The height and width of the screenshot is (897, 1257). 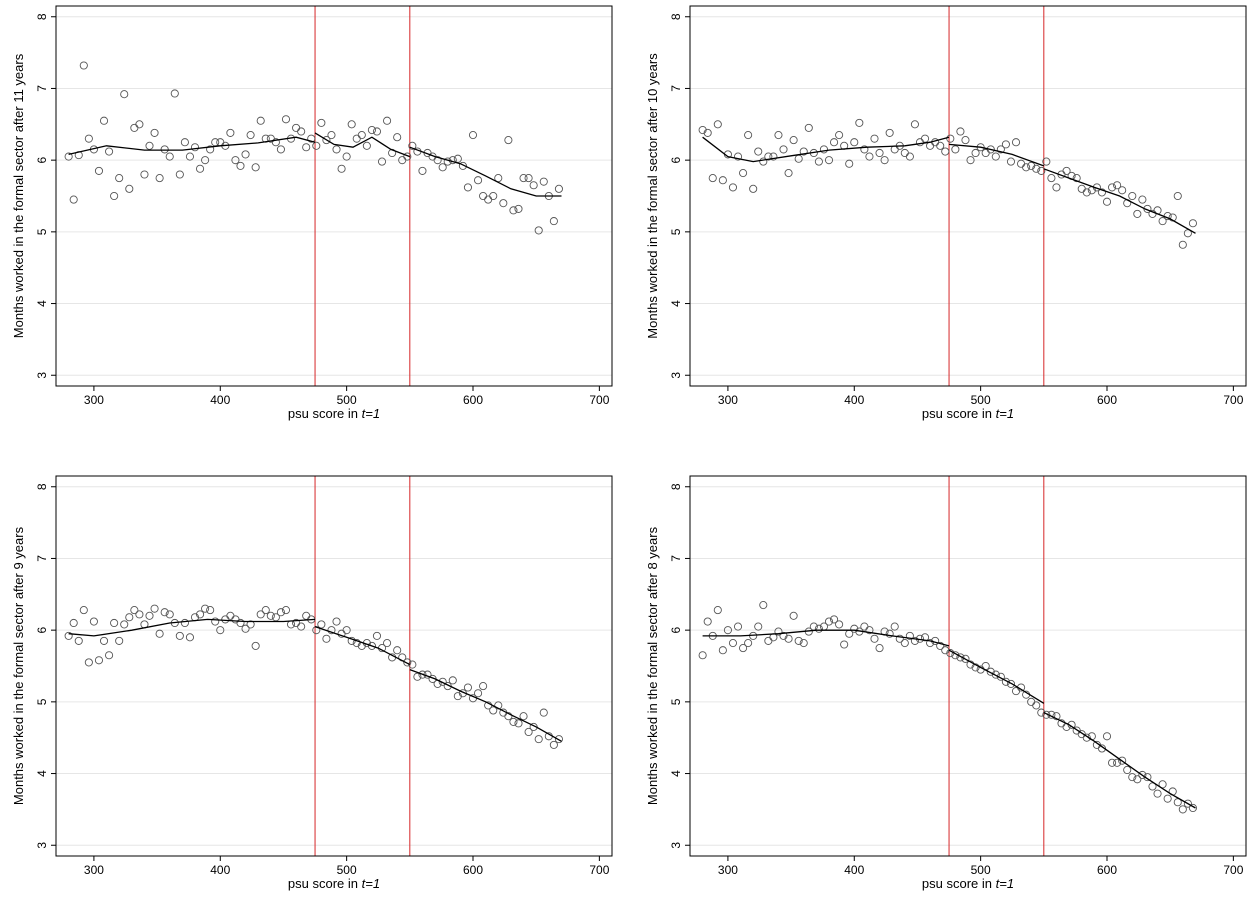 What do you see at coordinates (220, 400) in the screenshot?
I see `x-tick-label: 400` at bounding box center [220, 400].